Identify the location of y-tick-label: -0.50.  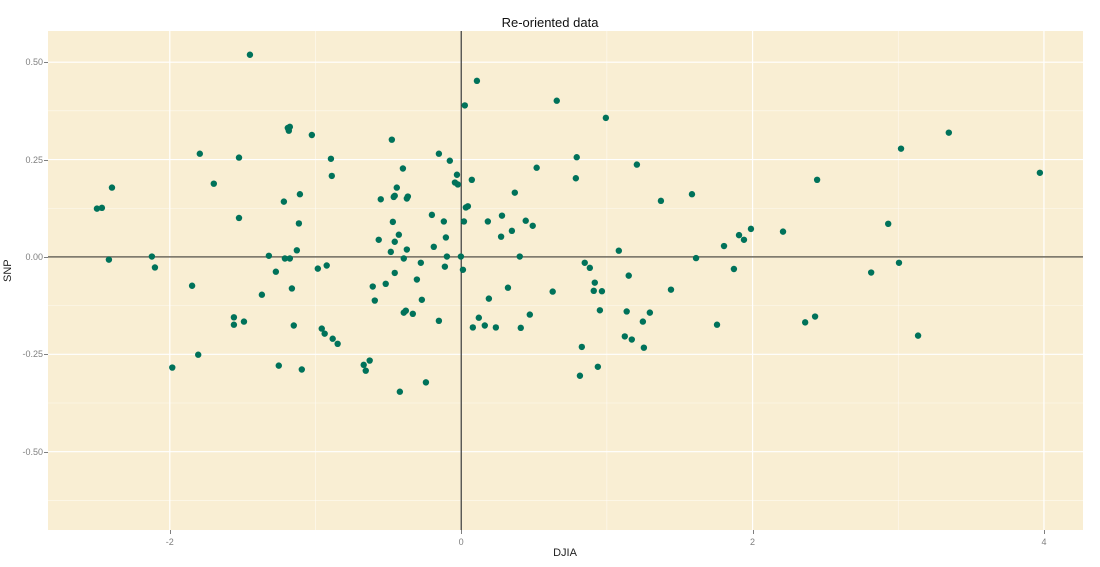
(32, 451).